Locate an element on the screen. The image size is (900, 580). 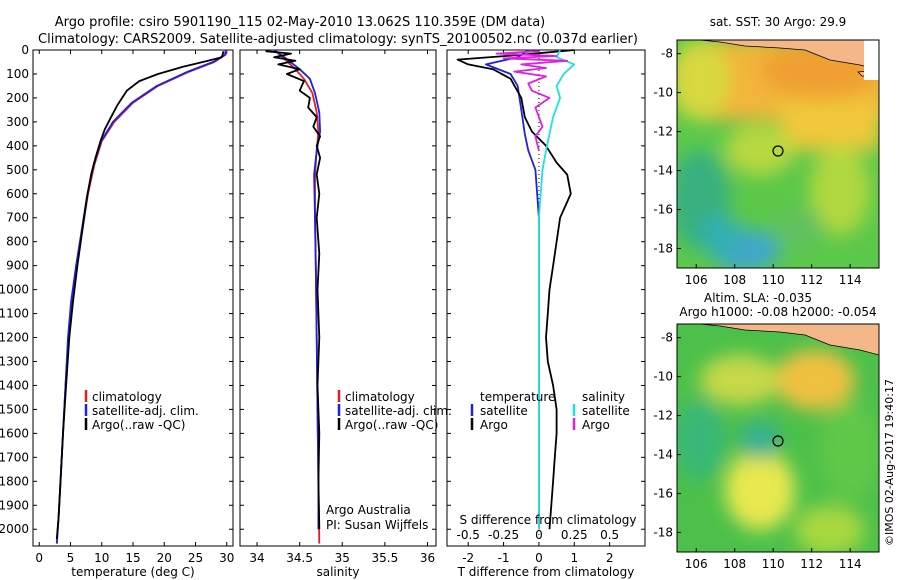
y-tick-label: 1100 is located at coordinates (14, 314).